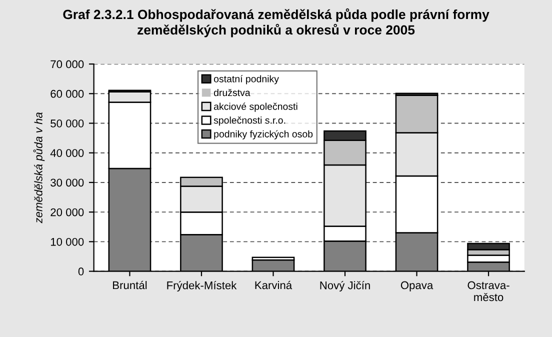 This screenshot has width=552, height=337. I want to click on y-tick-label: 0, so click(81, 272).